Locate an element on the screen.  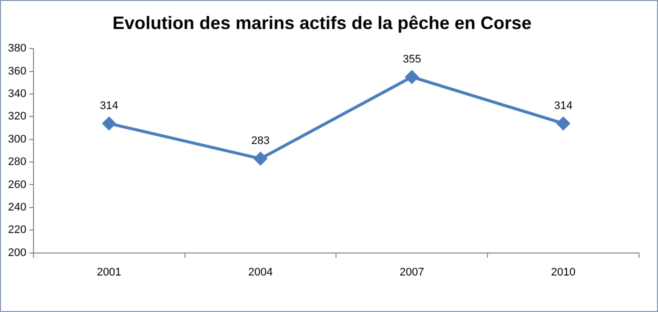
chart-title: Evolution des marins actifs de la pêche en Corse is located at coordinates (322, 22).